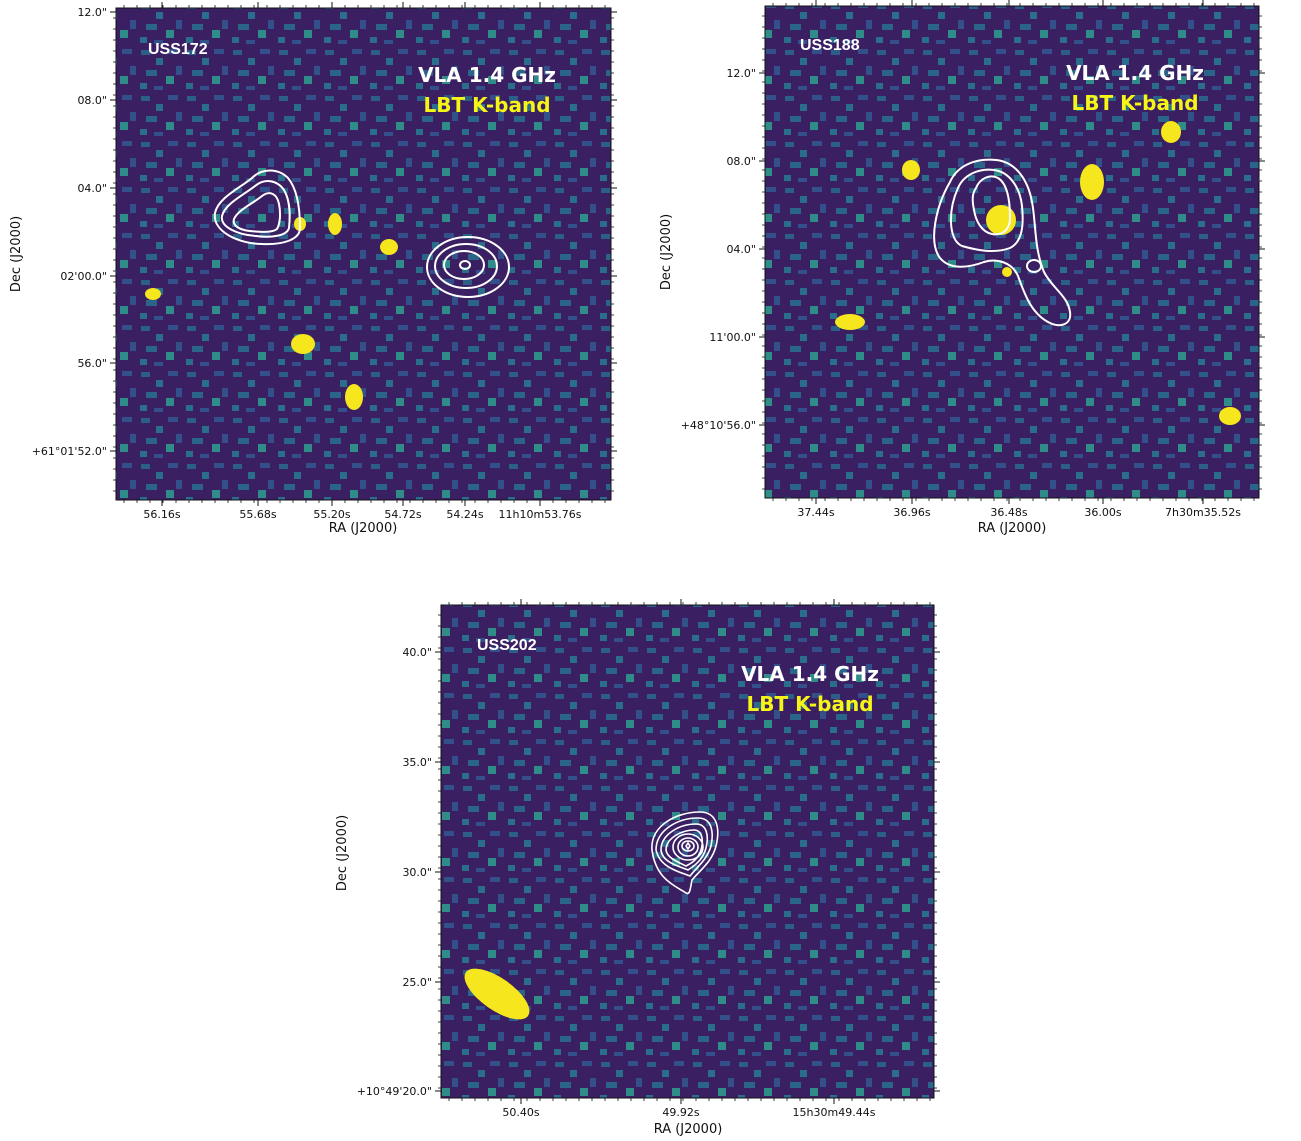  Describe the element at coordinates (83, 276) in the screenshot. I see `y-tick-label: 02'00.0"` at that location.